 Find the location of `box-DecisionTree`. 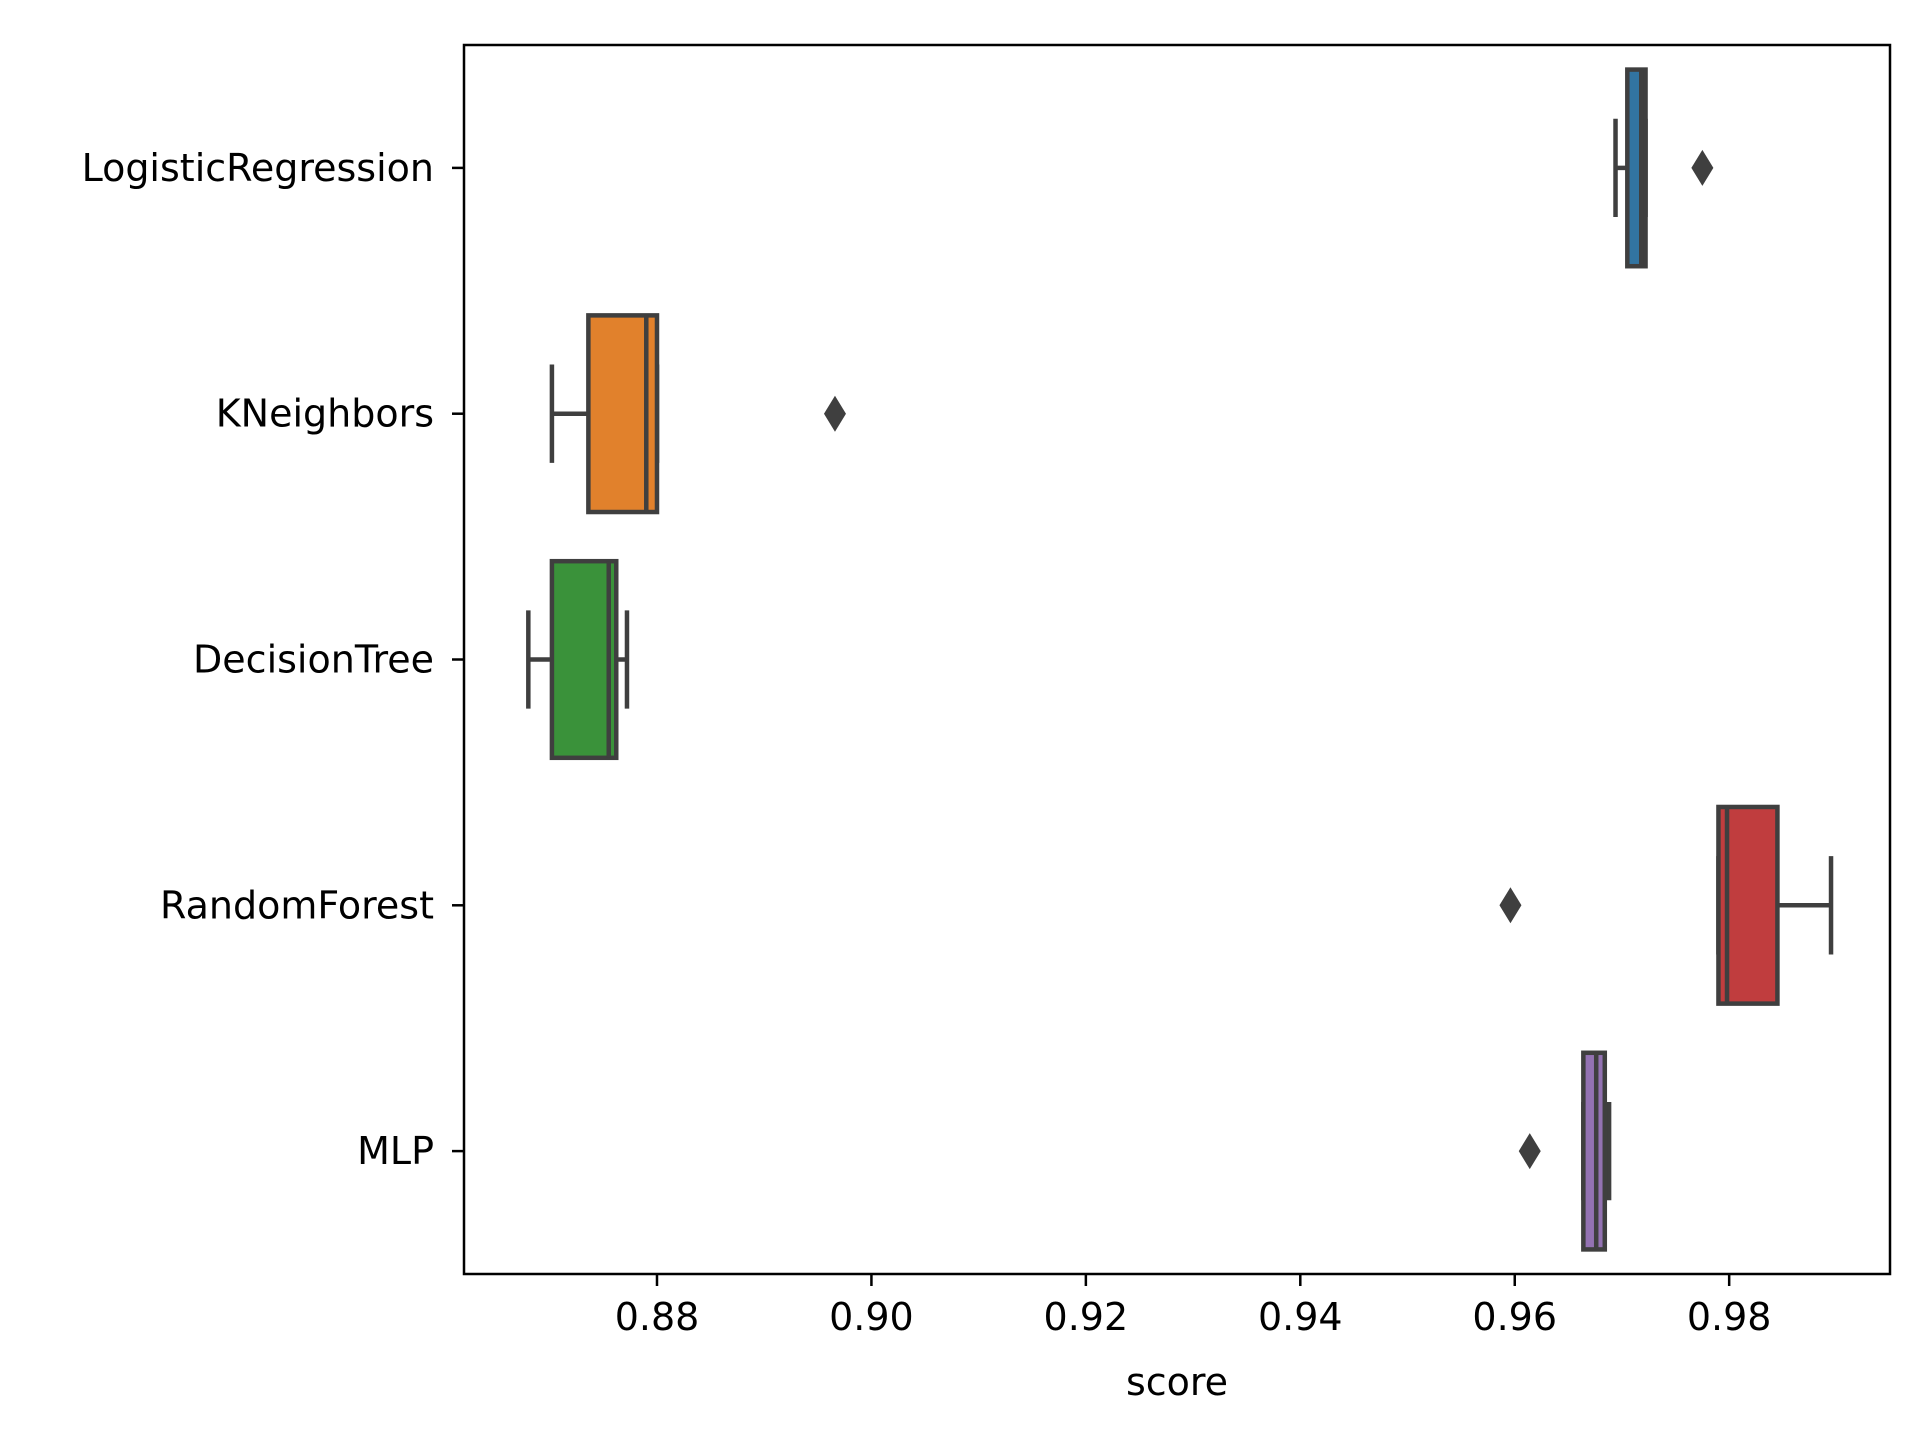

box-DecisionTree is located at coordinates (578, 659).